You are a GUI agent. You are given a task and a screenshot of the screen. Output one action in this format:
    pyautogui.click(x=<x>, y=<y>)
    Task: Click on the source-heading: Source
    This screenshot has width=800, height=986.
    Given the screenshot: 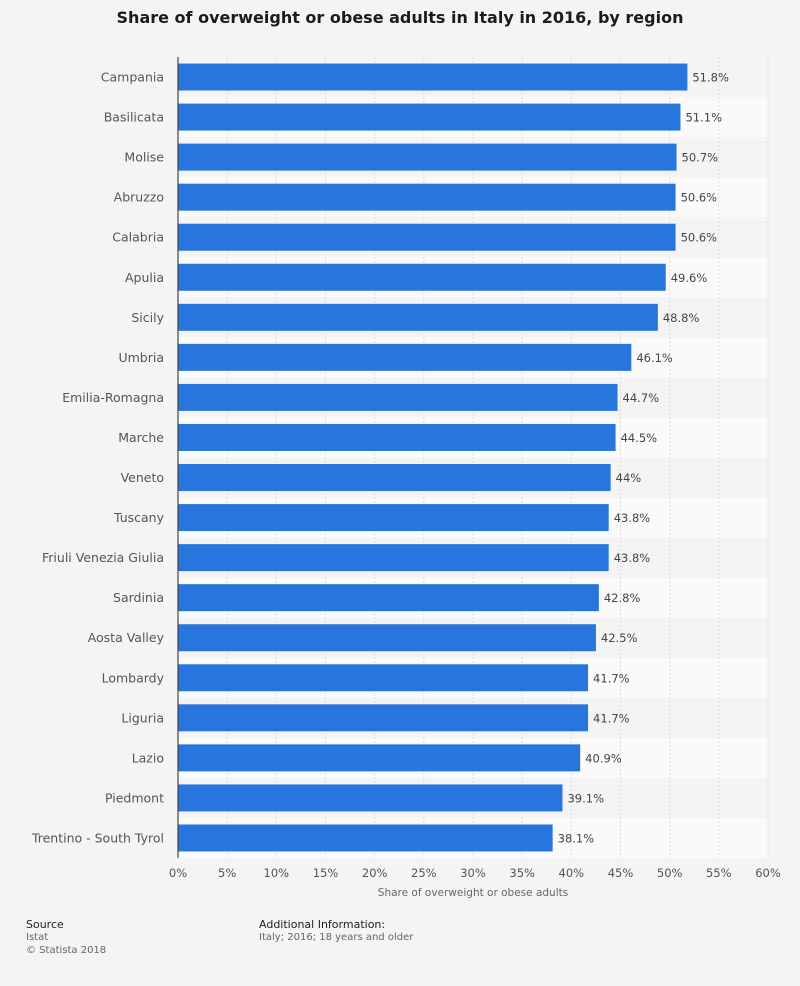 What is the action you would take?
    pyautogui.click(x=45, y=924)
    